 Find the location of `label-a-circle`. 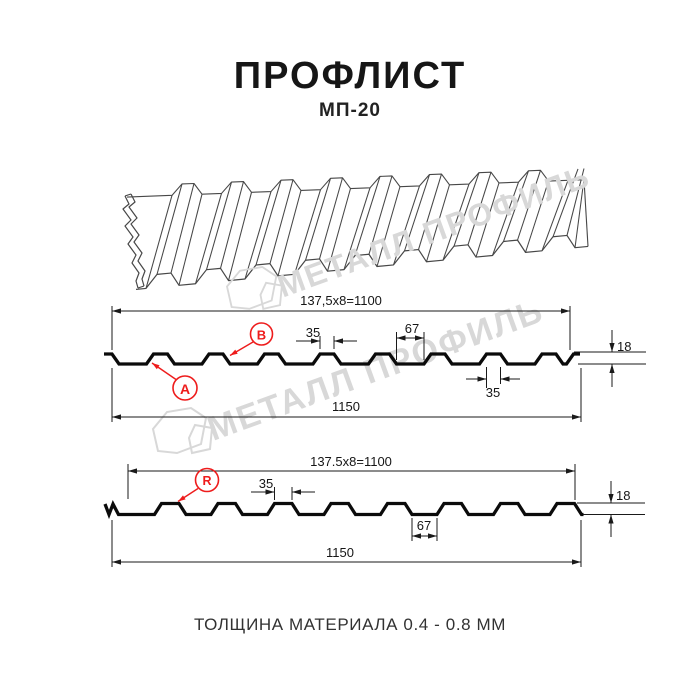

label-a-circle is located at coordinates (185, 388).